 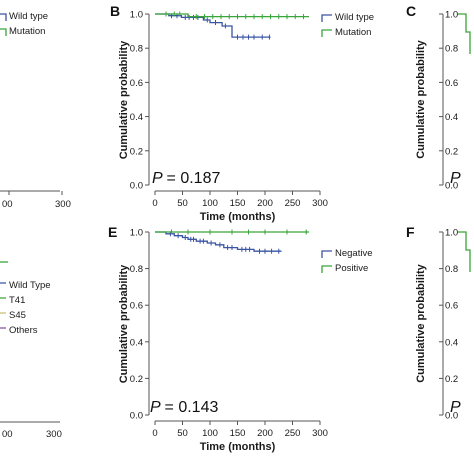 I want to click on p-value-label: P = 0.187, so click(x=186, y=178).